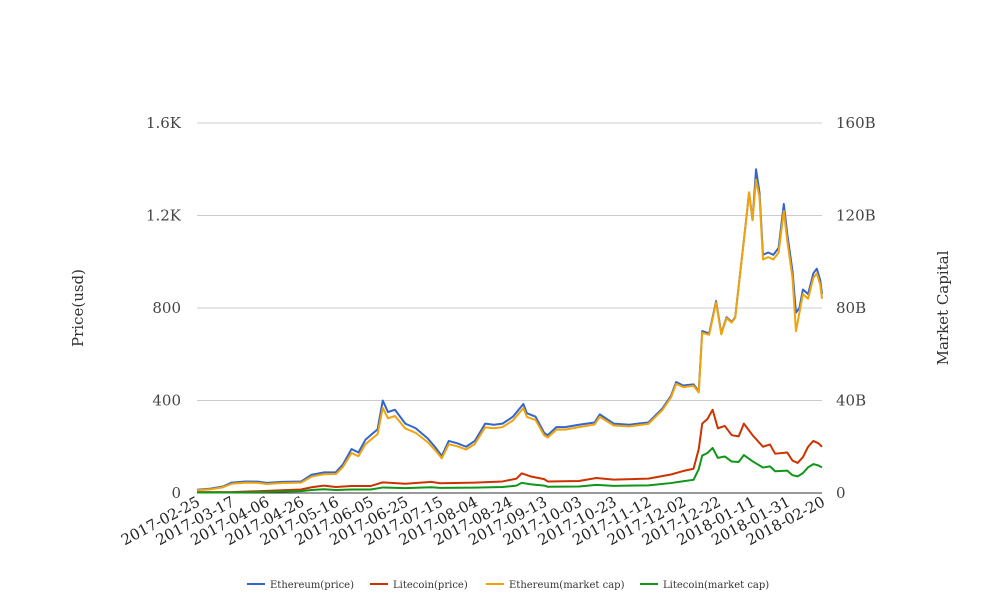  Describe the element at coordinates (851, 401) in the screenshot. I see `right-tick-label: 40B` at that location.